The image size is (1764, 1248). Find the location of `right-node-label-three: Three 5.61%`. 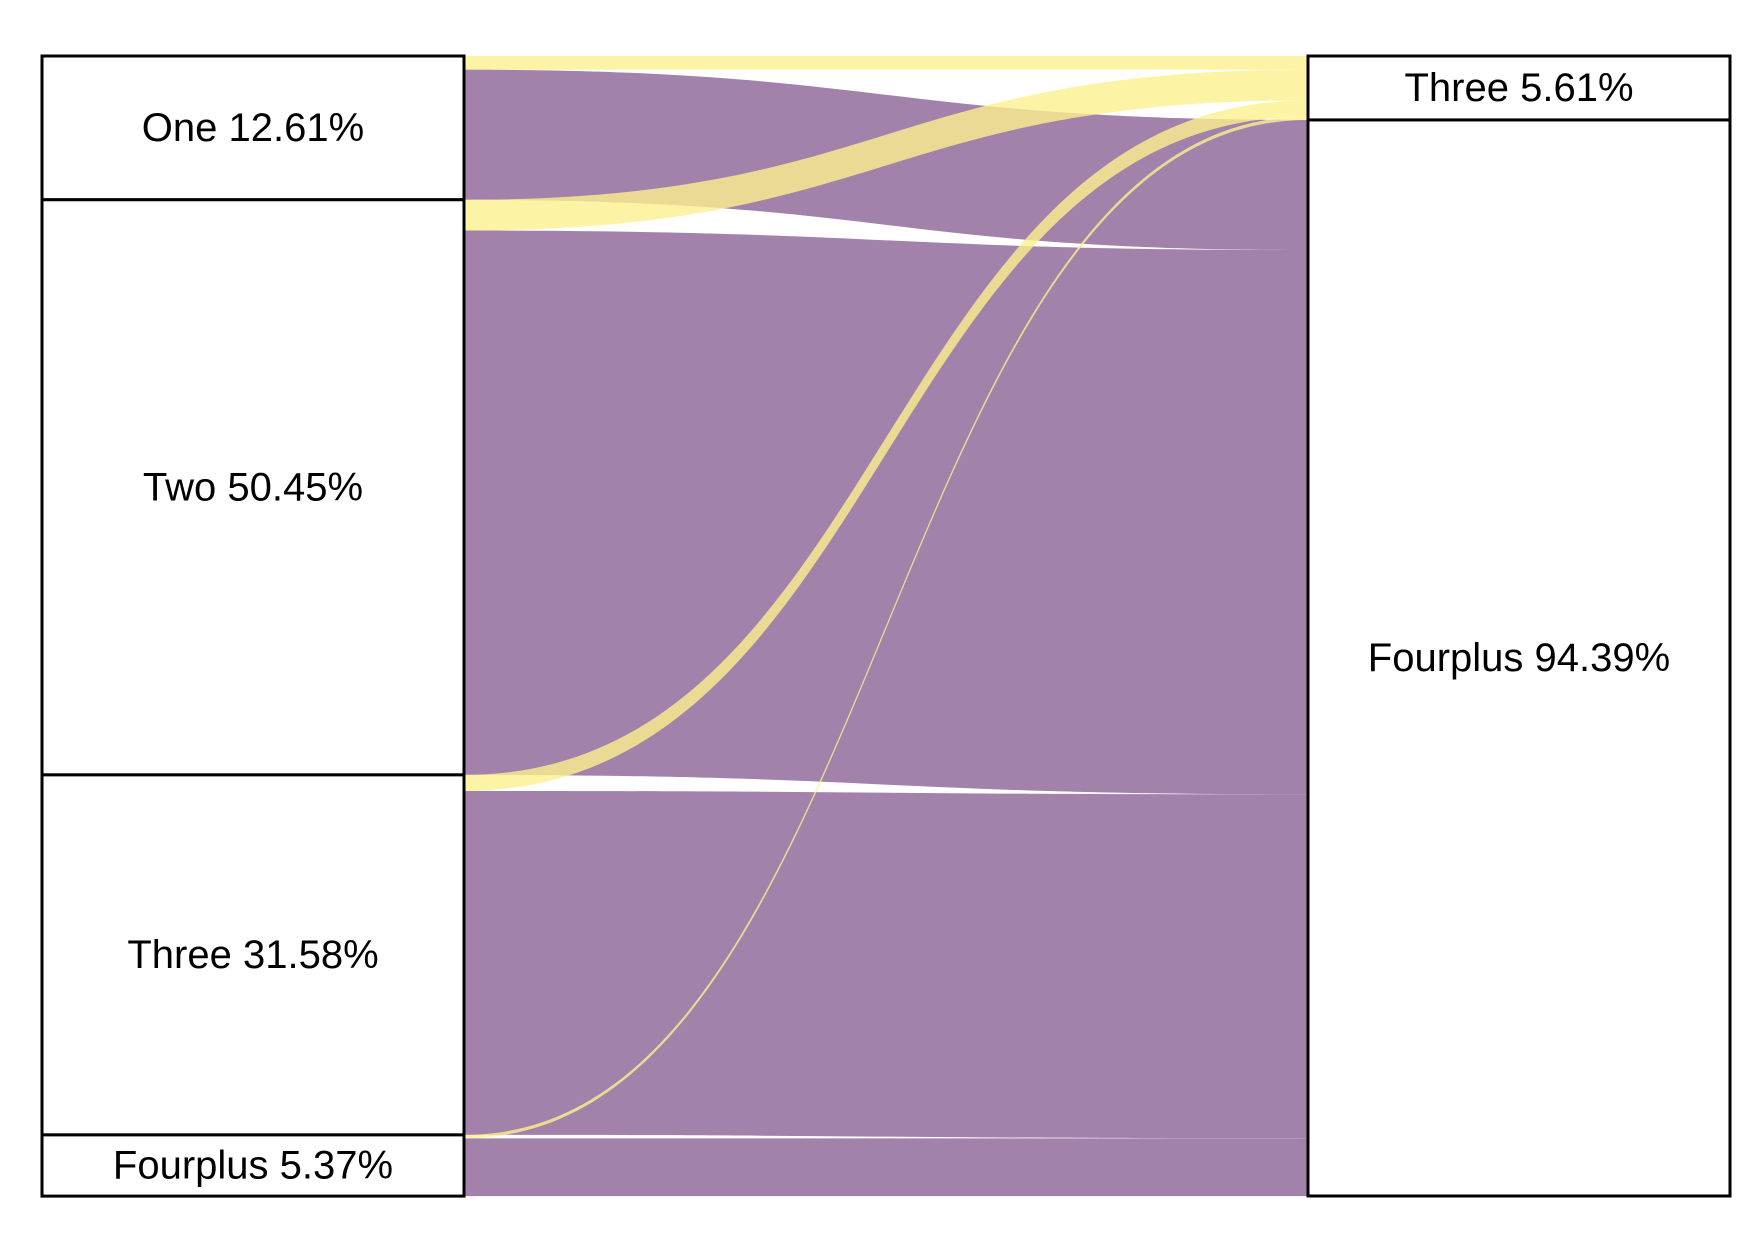

right-node-label-three: Three 5.61% is located at coordinates (1518, 88).